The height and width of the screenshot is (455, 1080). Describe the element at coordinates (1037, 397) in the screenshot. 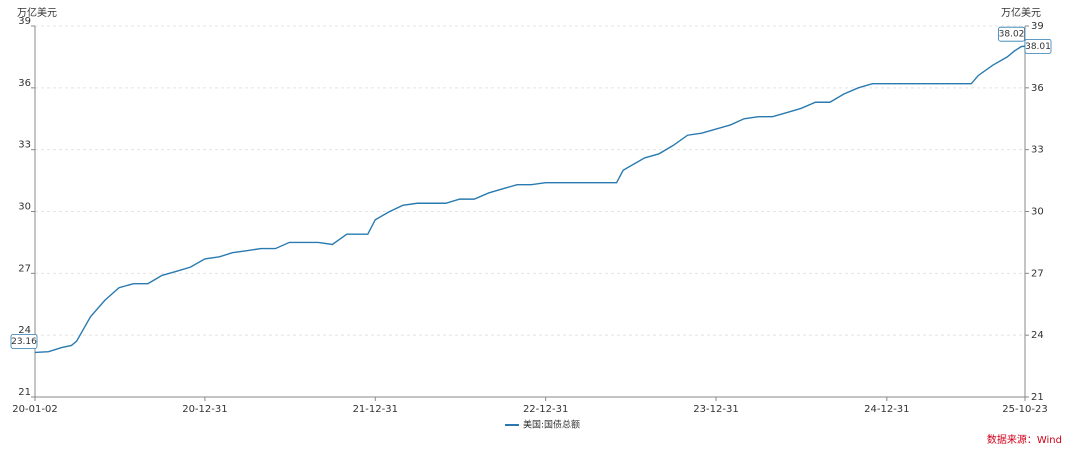

I see `y2-tick-label: 21` at that location.